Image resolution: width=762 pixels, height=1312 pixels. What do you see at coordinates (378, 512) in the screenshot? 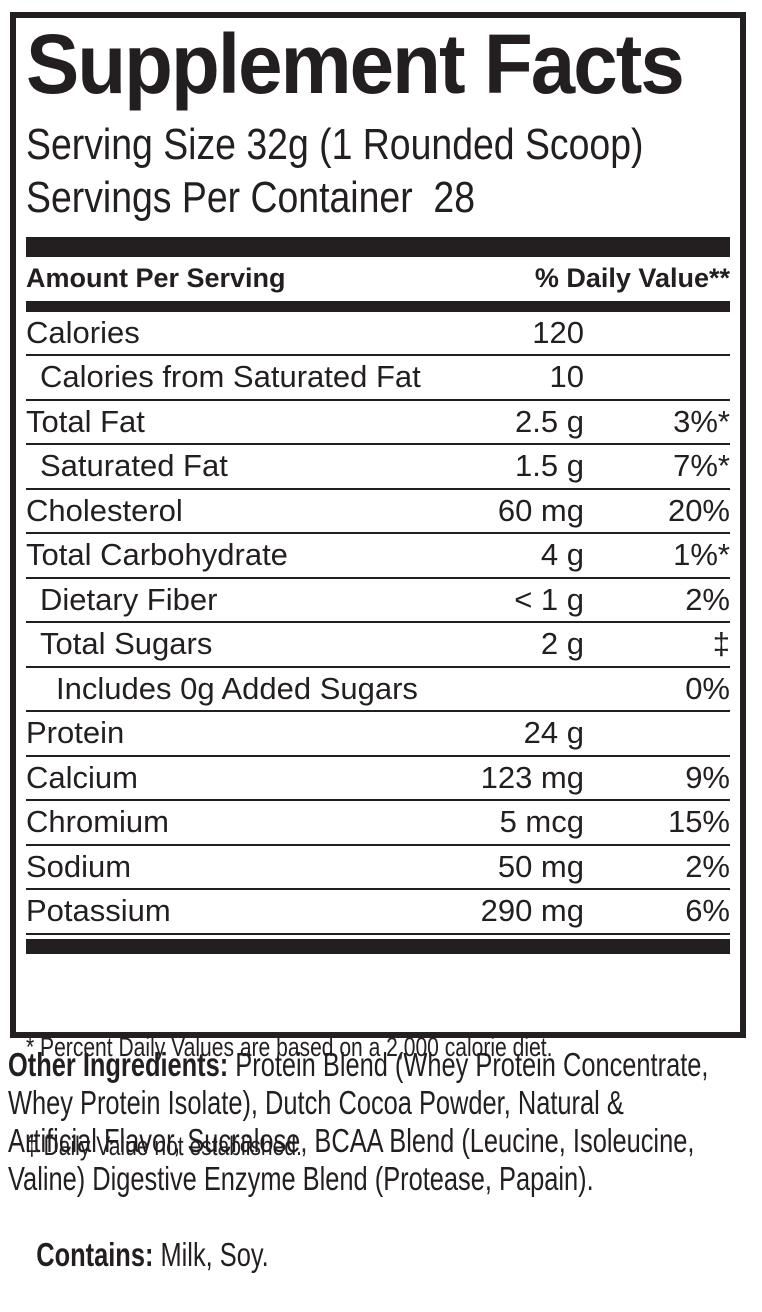
I see `nutrient-row: Cholesterol 60 mg 20%` at bounding box center [378, 512].